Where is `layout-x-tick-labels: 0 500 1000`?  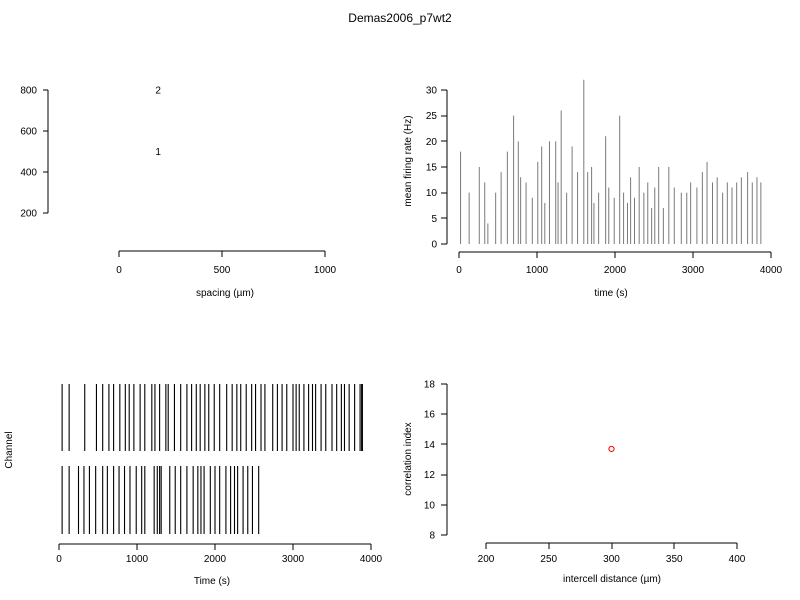
layout-x-tick-labels: 0 500 1000 is located at coordinates (226, 270).